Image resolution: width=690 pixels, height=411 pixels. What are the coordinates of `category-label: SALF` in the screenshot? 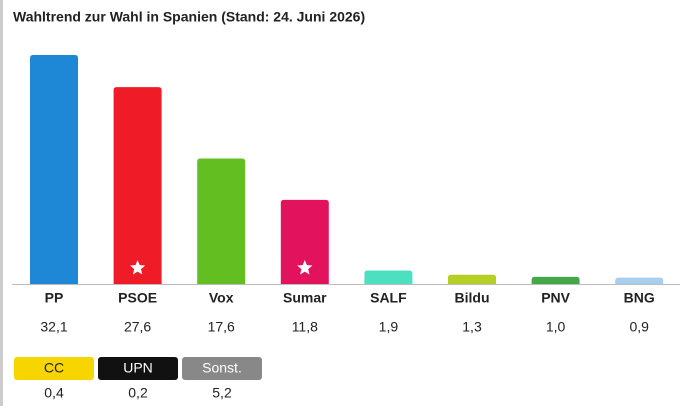 It's located at (388, 298).